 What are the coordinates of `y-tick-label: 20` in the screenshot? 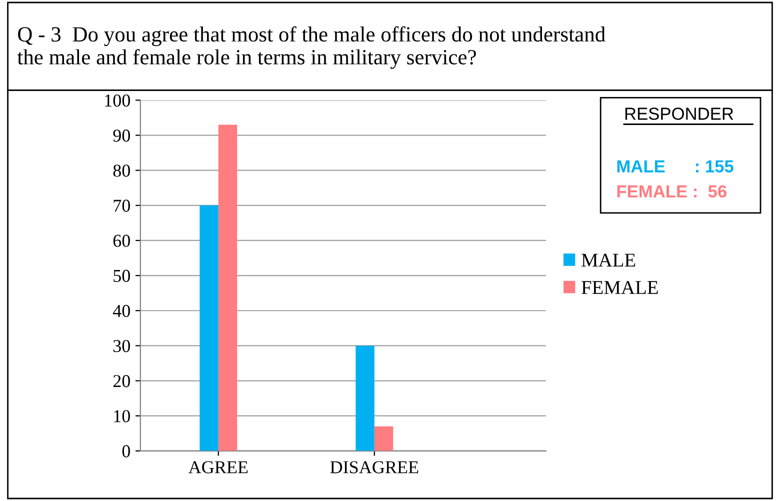 It's located at (121, 381).